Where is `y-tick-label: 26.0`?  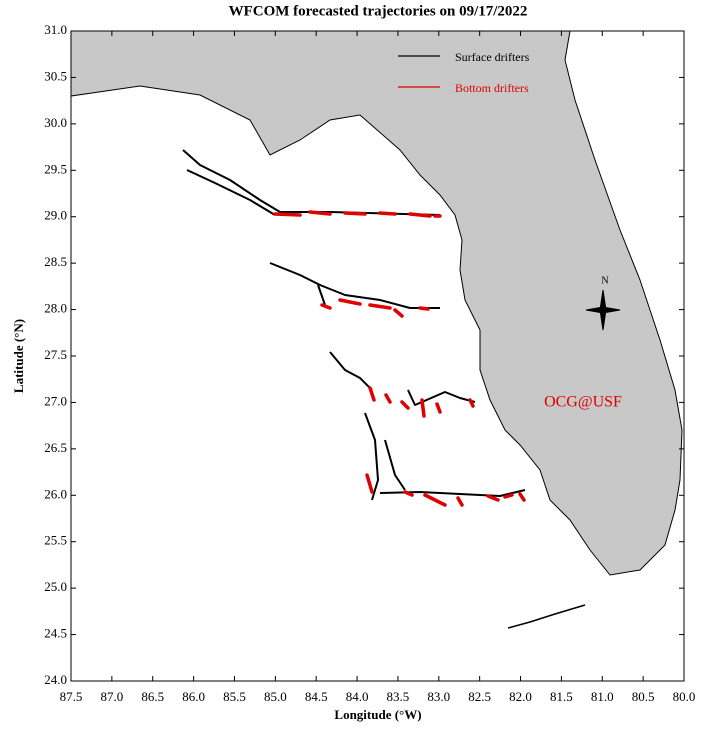 y-tick-label: 26.0 is located at coordinates (55, 493).